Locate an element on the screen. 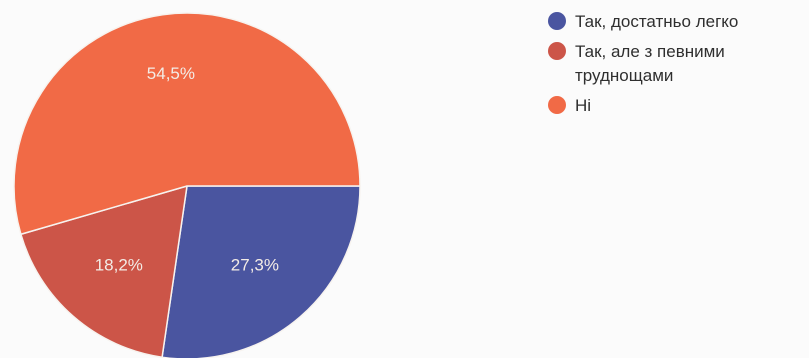  legend-label: Так, але з певними труднощами is located at coordinates (650, 63).